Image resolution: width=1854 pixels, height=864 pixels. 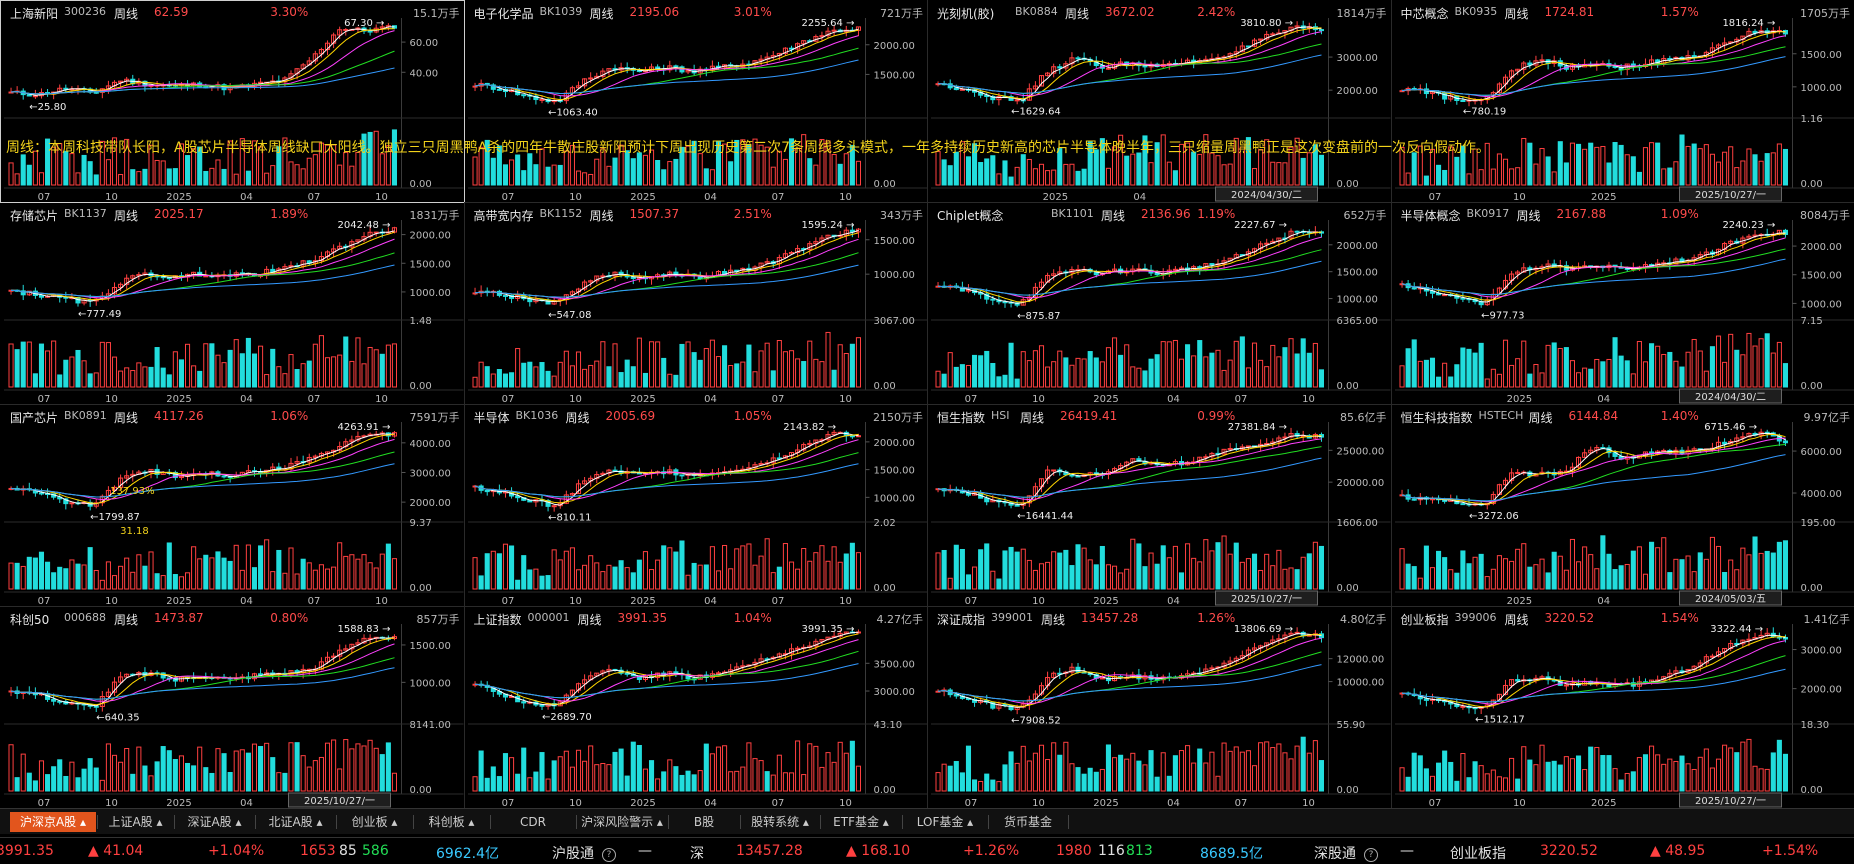 What do you see at coordinates (573, 853) in the screenshot?
I see `hgt-label: 沪股通` at bounding box center [573, 853].